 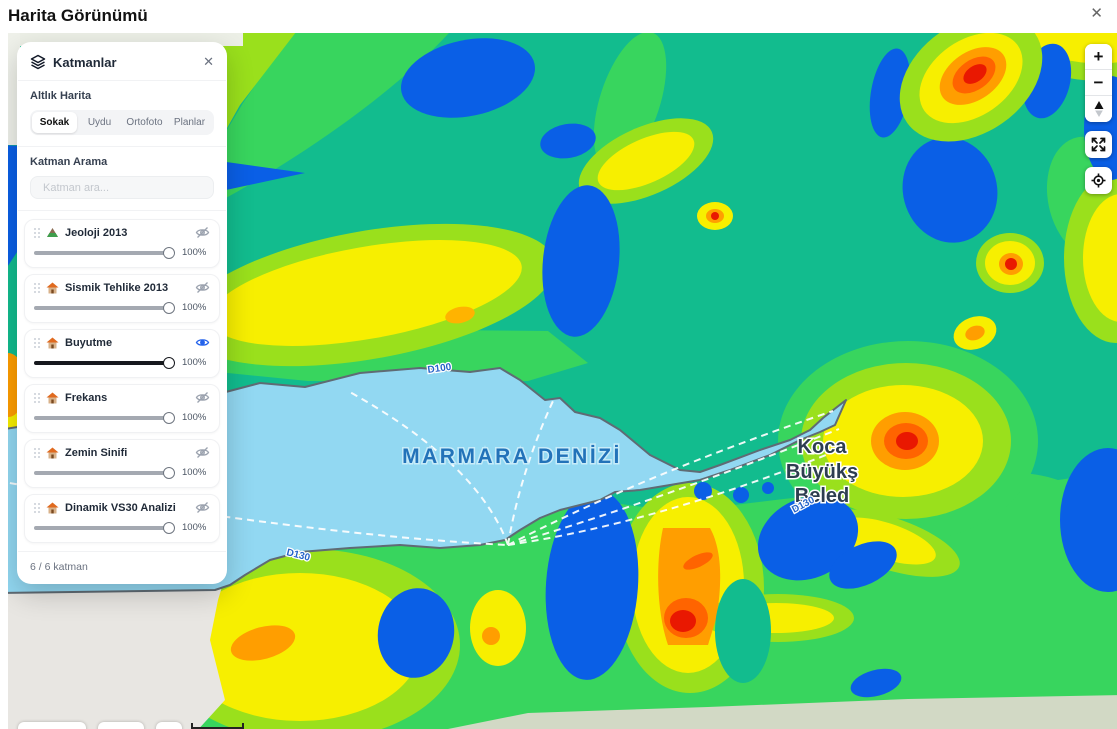 I want to click on scale-bar, so click(x=217, y=726).